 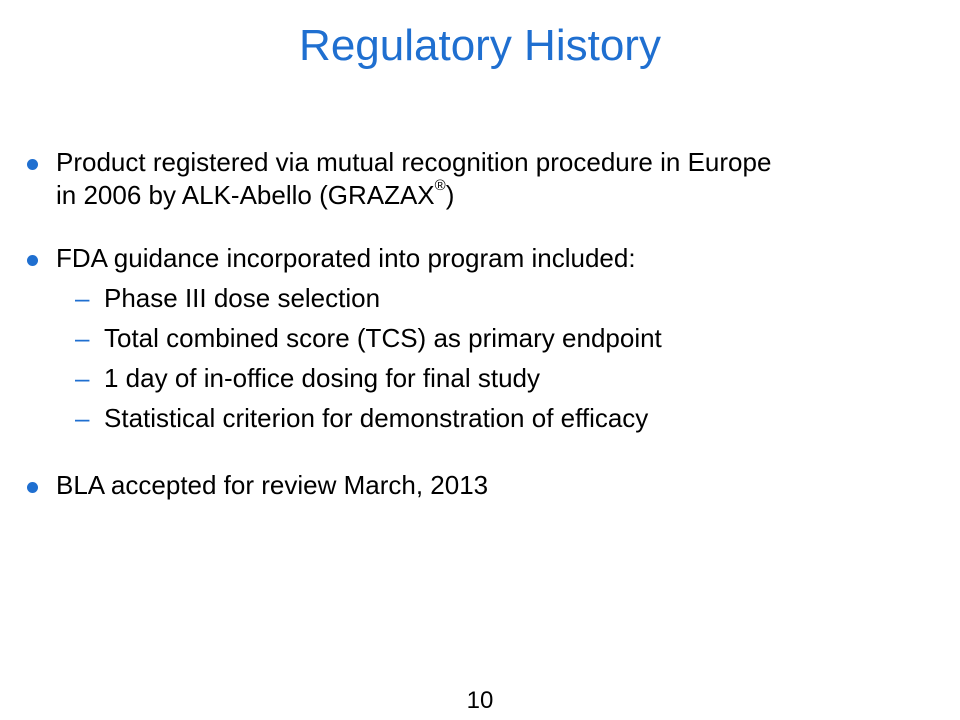 What do you see at coordinates (480, 700) in the screenshot?
I see `page-number: 10` at bounding box center [480, 700].